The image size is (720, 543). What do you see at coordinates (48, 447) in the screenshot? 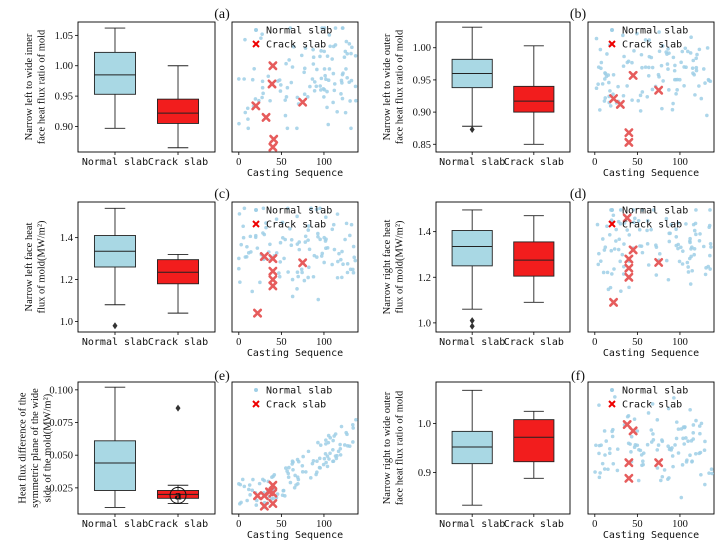
I see `y-axis-label: side of the mold(MW/m²)` at bounding box center [48, 447].